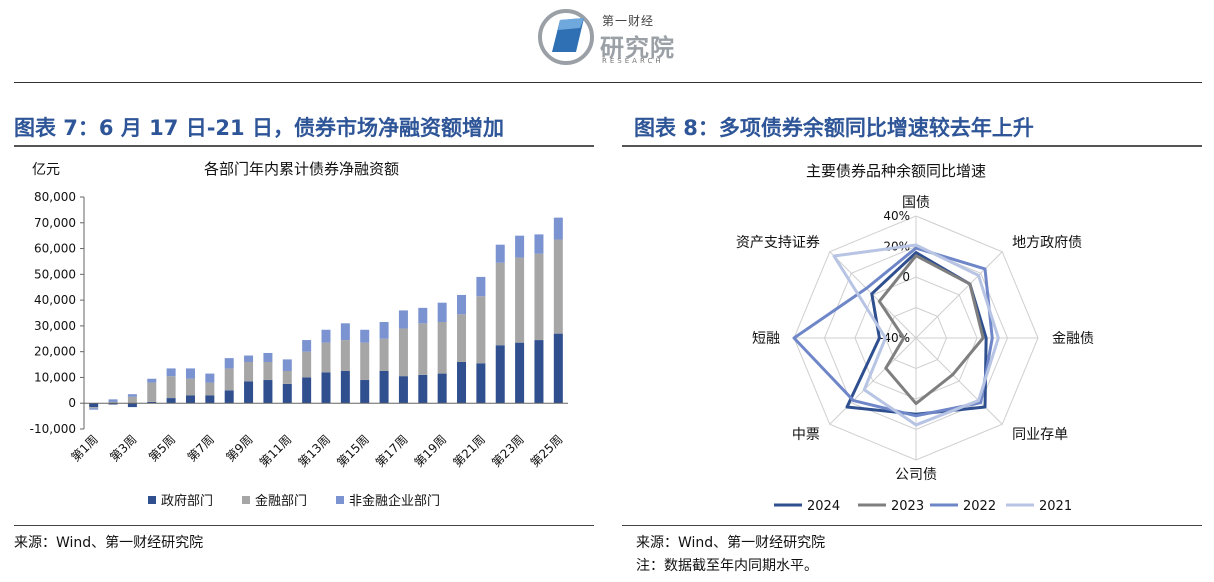 This screenshot has width=1214, height=582. I want to click on research-logo: 第一财经 研究院 RESEARCH, so click(618, 37).